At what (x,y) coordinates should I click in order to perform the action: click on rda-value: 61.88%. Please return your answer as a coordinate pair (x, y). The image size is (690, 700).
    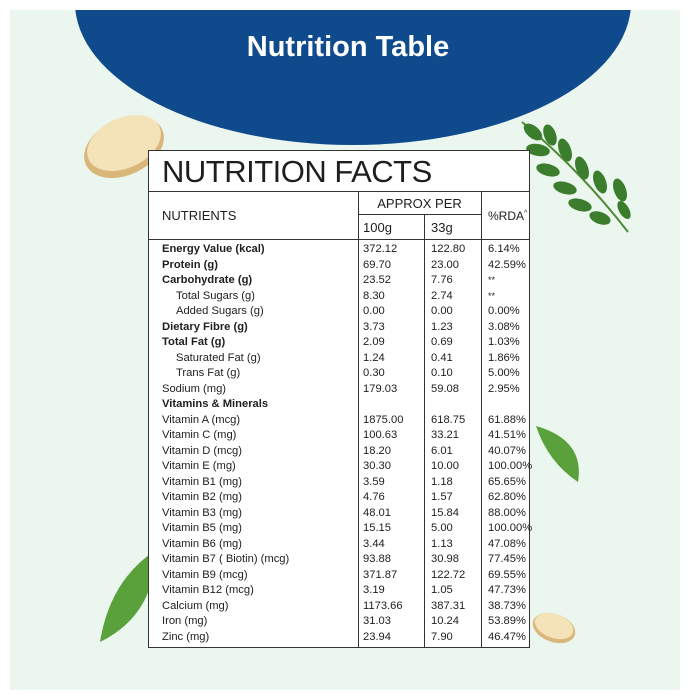
    Looking at the image, I should click on (507, 419).